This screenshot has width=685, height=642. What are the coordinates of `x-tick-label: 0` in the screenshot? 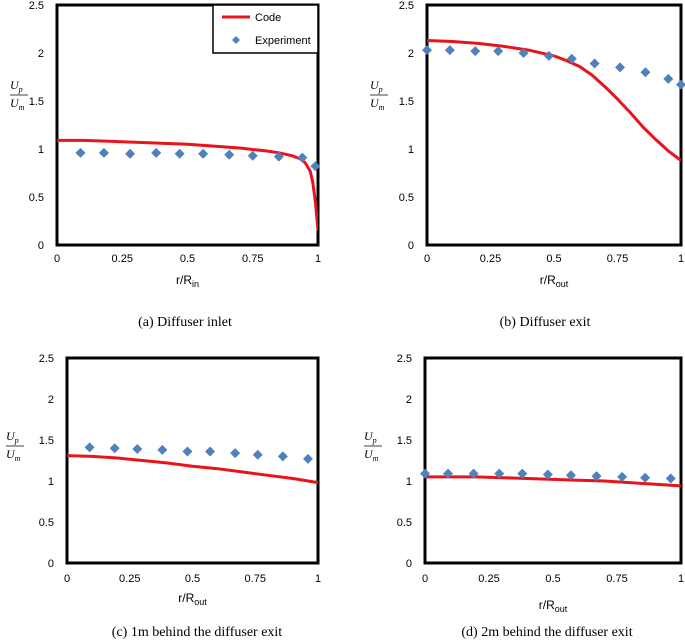 It's located at (425, 579).